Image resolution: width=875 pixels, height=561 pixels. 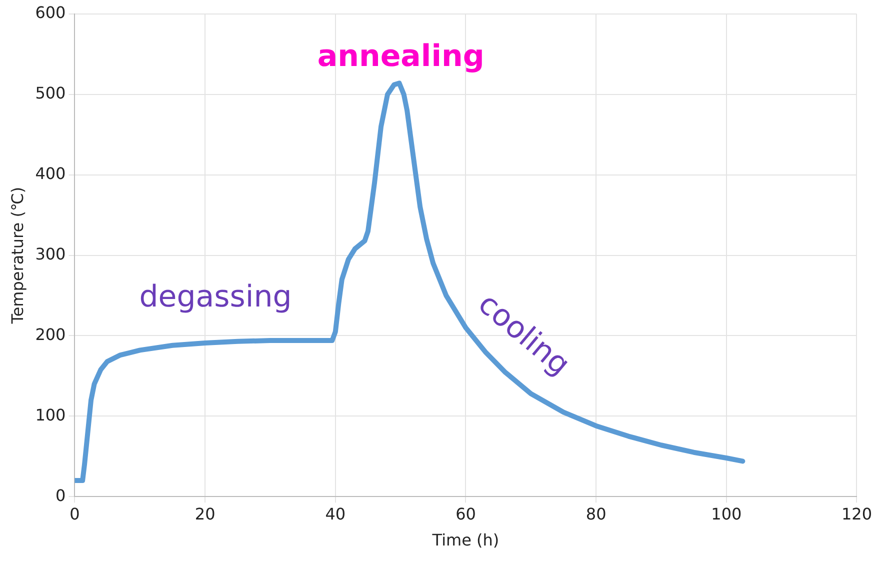 I want to click on y-tick-label: 300, so click(x=50, y=254).